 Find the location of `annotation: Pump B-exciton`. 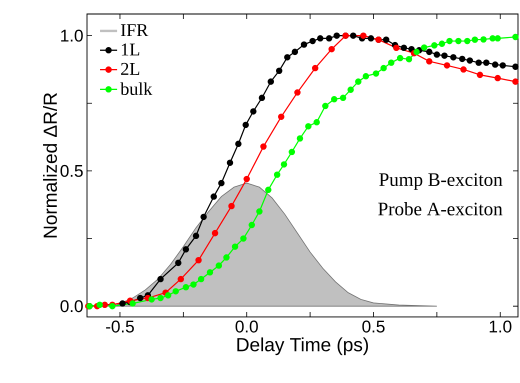

annotation: Pump B-exciton is located at coordinates (440, 181).